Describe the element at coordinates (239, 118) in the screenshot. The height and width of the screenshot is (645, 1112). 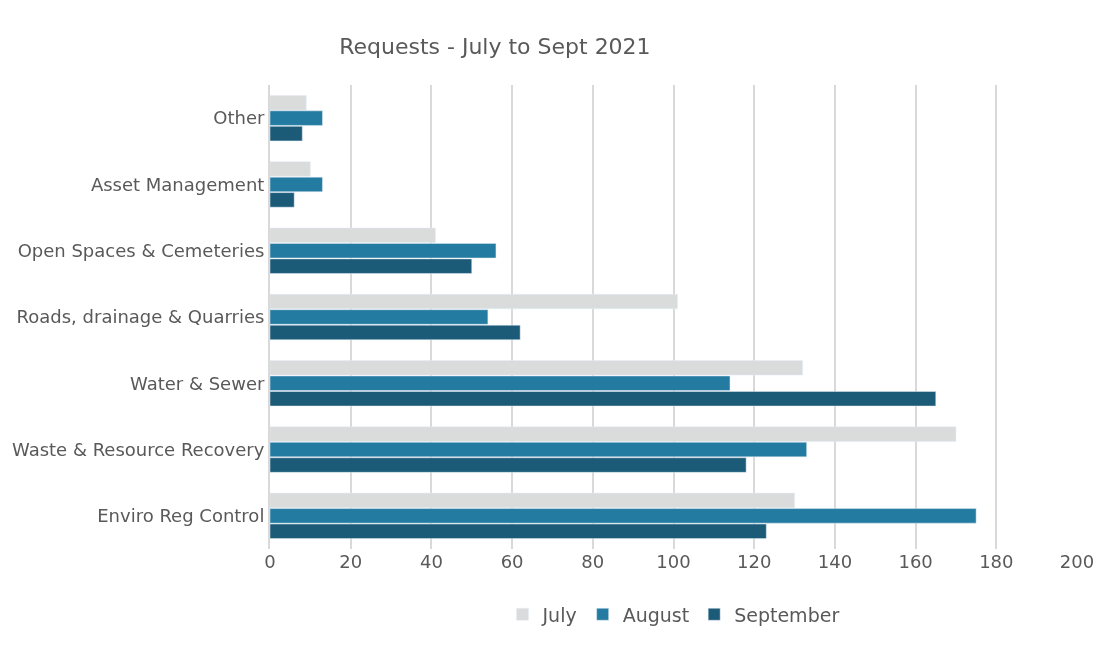
I see `y-tick-label: Other` at that location.